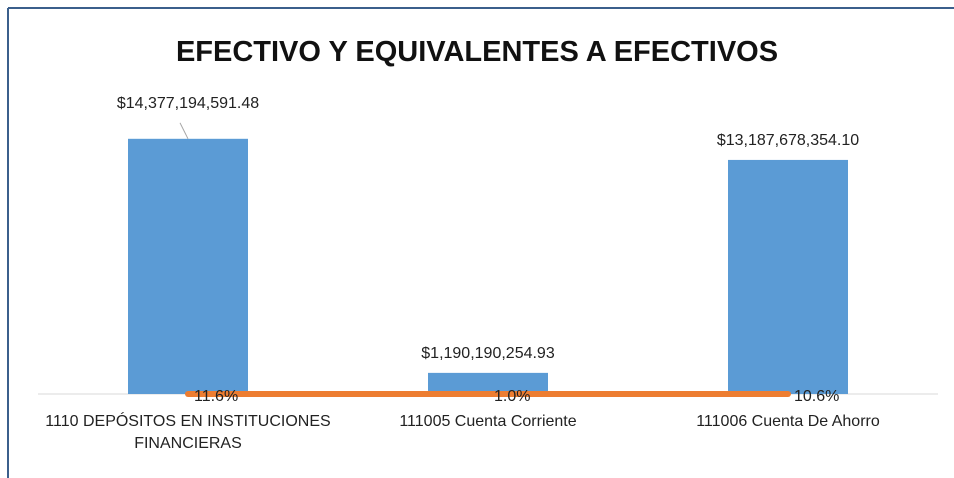 The image size is (954, 478). I want to click on data-label: 10.6%, so click(817, 396).